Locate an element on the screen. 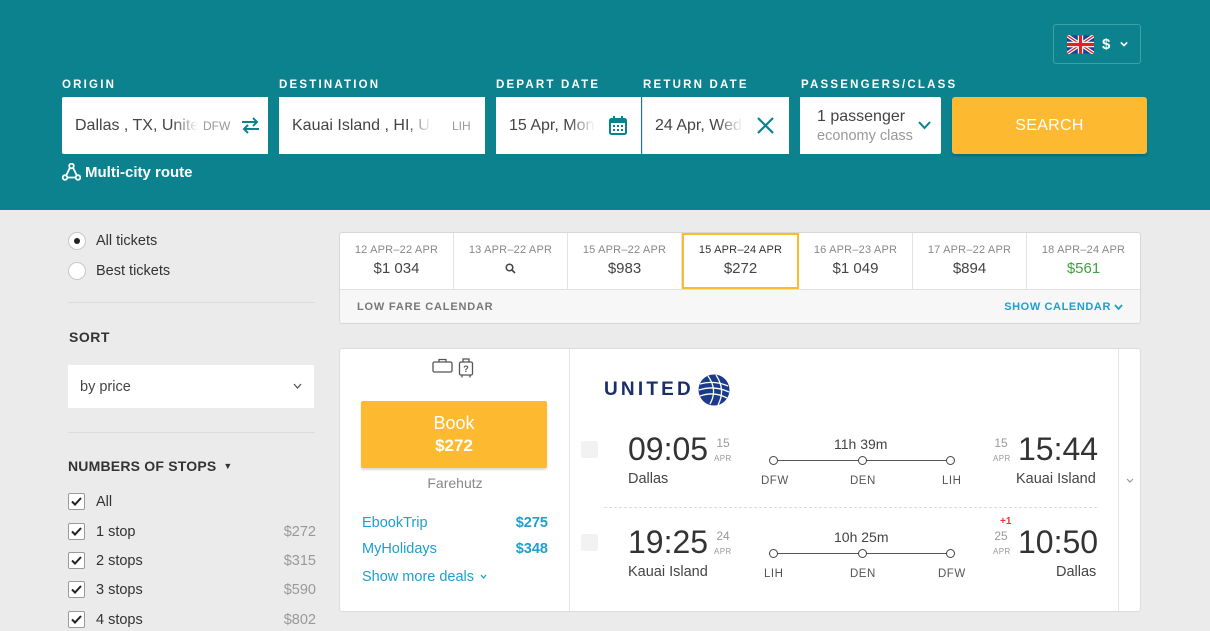  return-date-value: 24 Apr, Wed is located at coordinates (699, 125).